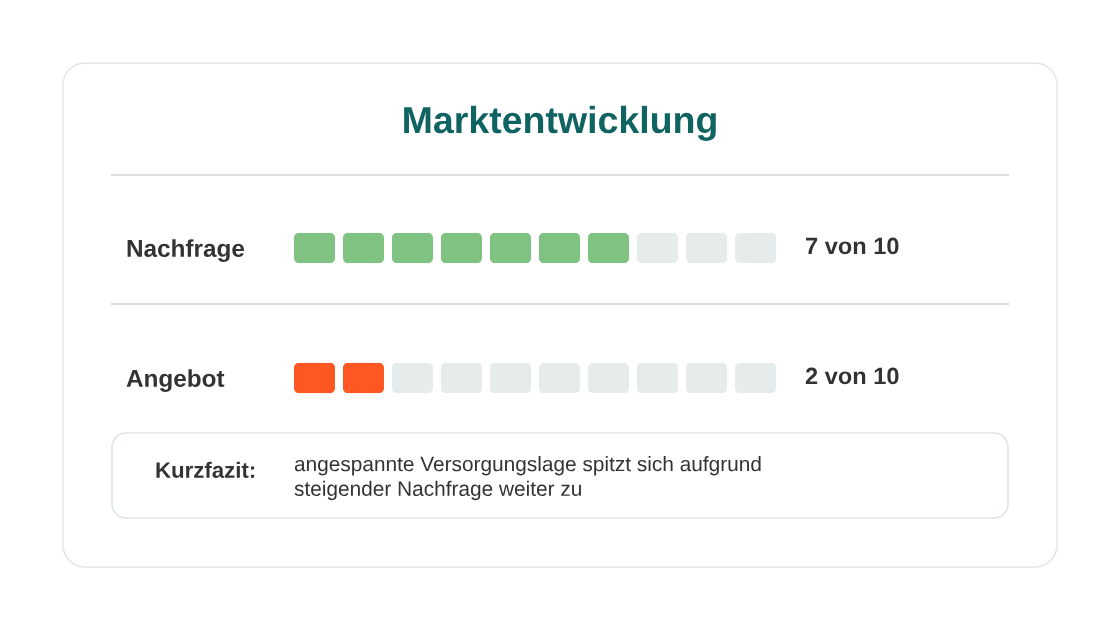 The width and height of the screenshot is (1120, 630). Describe the element at coordinates (852, 246) in the screenshot. I see `data-label: 7 von 10` at that location.